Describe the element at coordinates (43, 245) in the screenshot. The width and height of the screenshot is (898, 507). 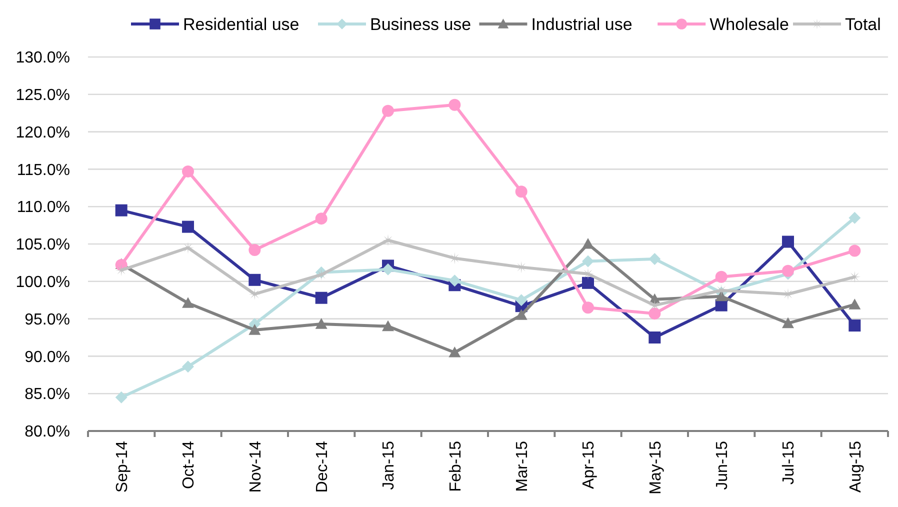
I see `y-tick-label: 105.0%` at that location.